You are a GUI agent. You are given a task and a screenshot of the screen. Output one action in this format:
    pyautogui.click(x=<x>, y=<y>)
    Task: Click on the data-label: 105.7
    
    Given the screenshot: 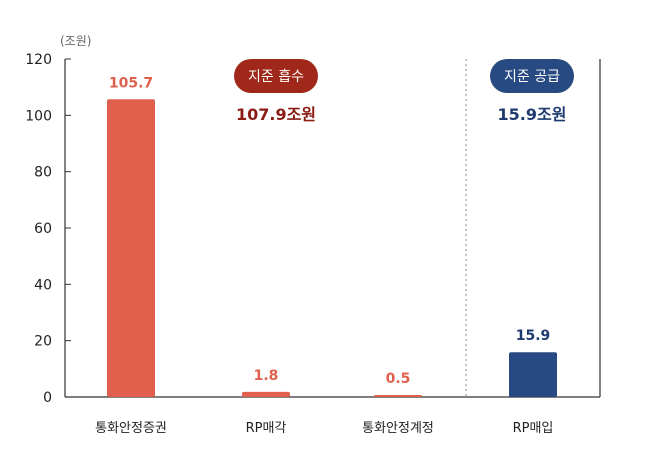 What is the action you would take?
    pyautogui.click(x=131, y=83)
    